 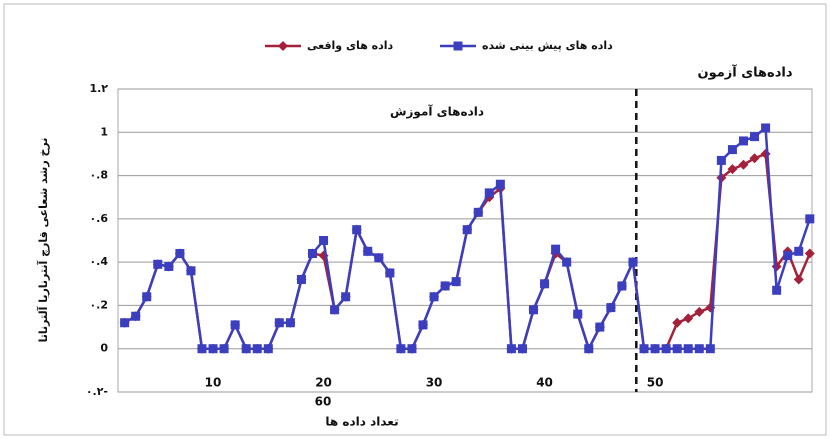 I want to click on y-tick-label: ۰.۲-, so click(x=97, y=391).